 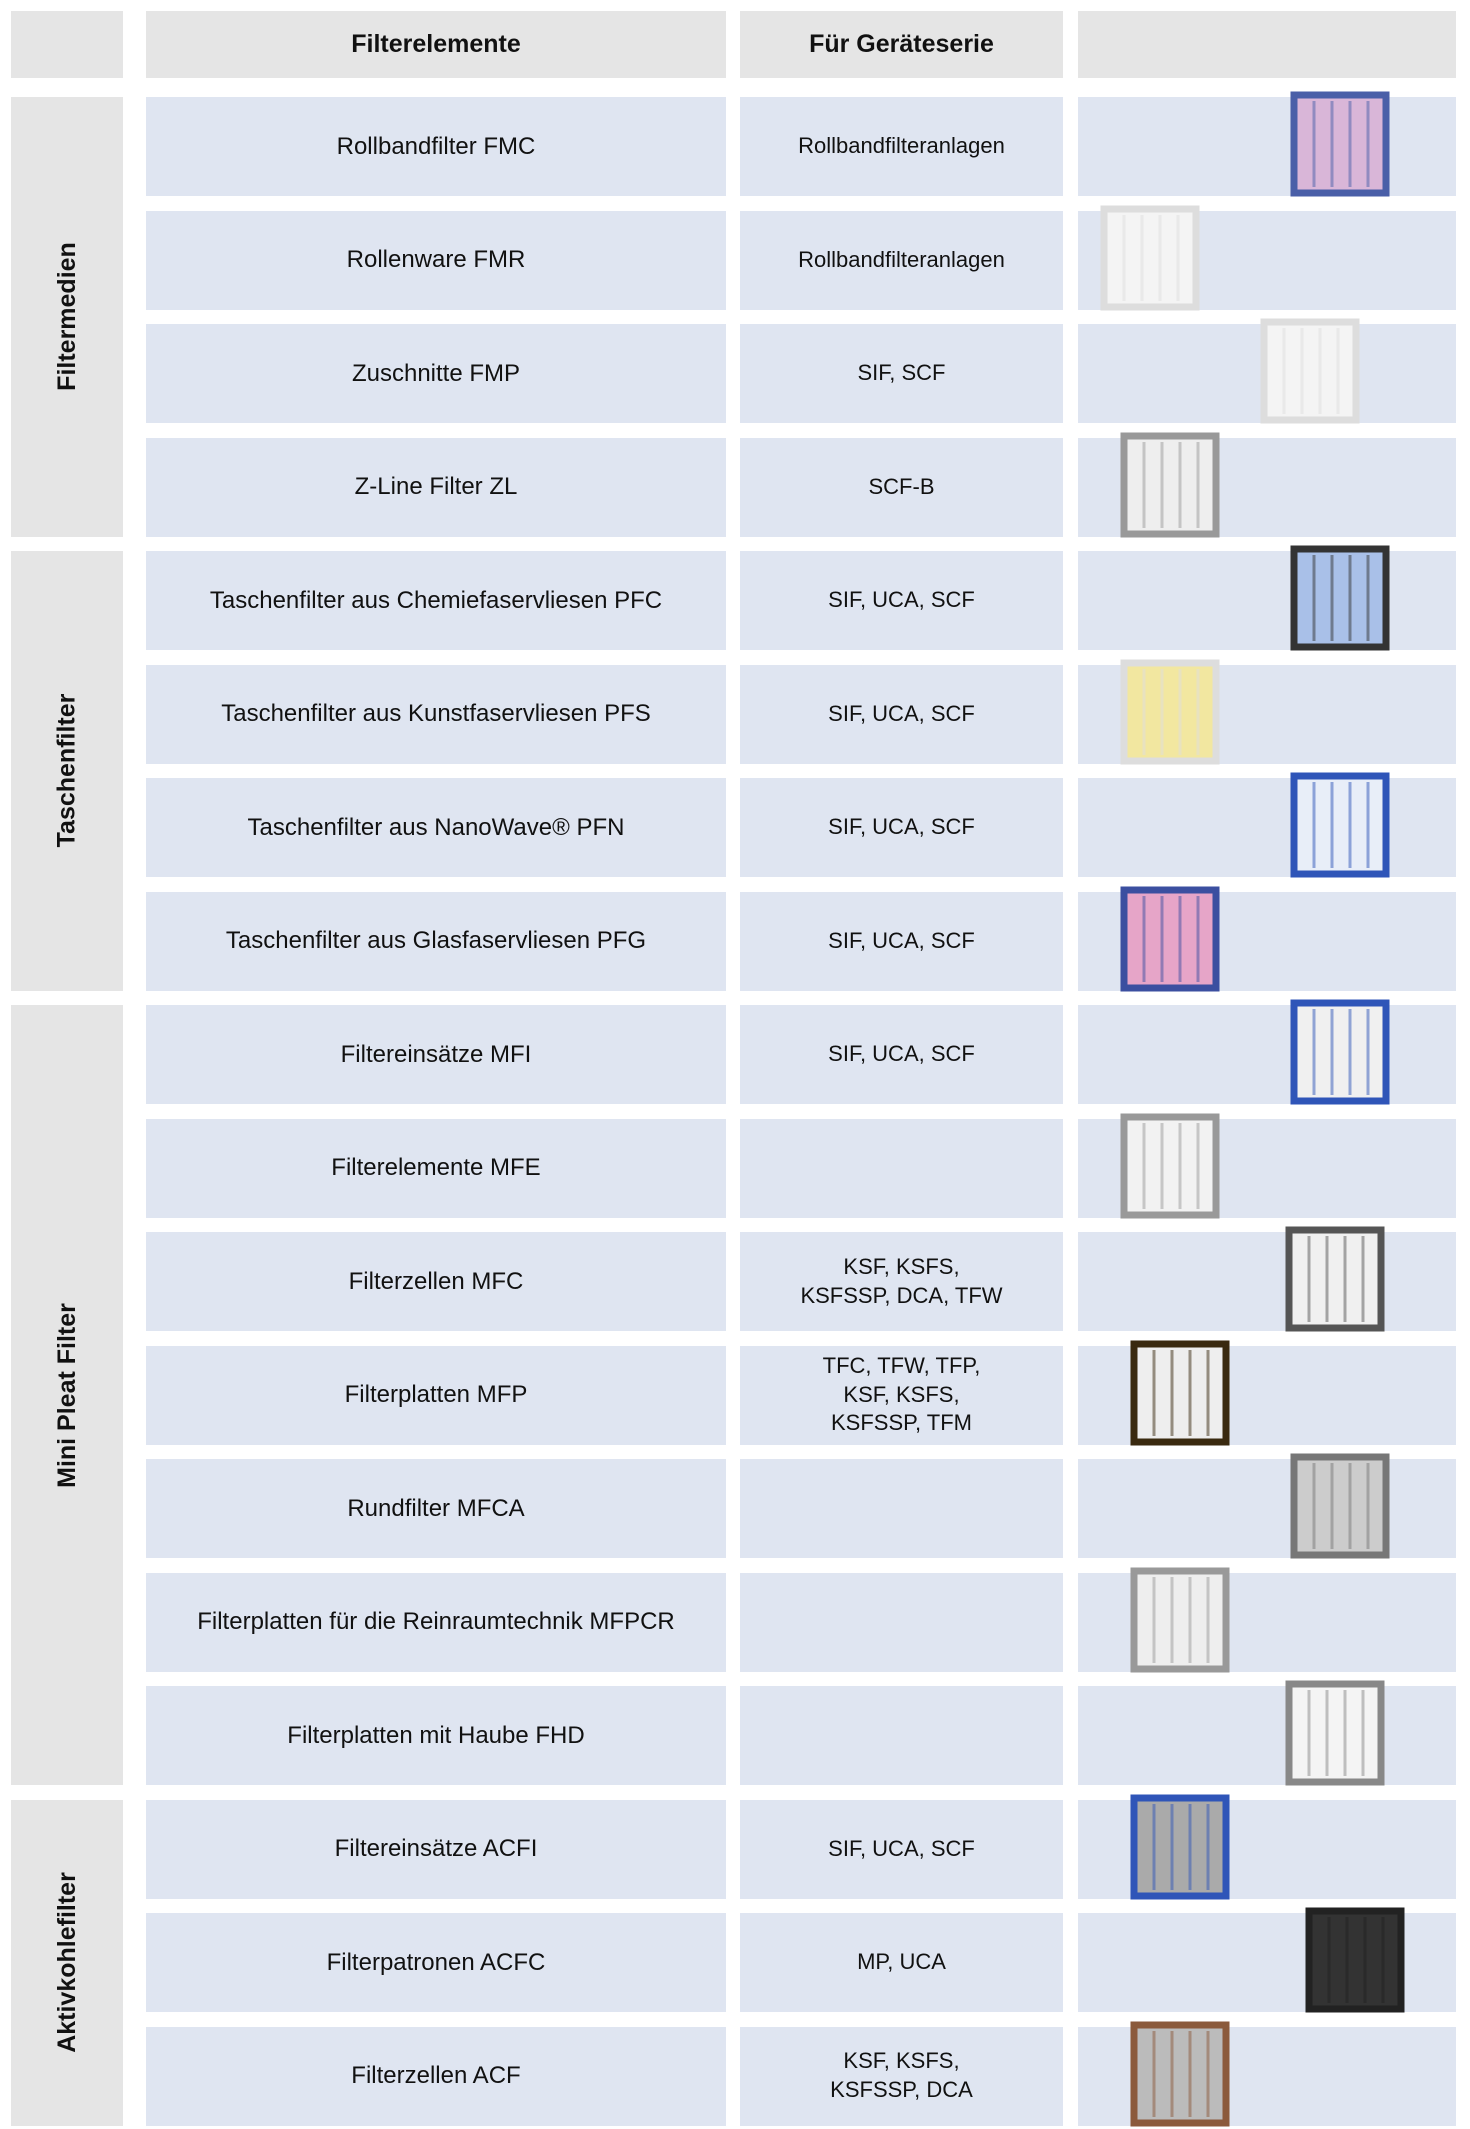 What do you see at coordinates (1267, 44) in the screenshot?
I see `header-image` at bounding box center [1267, 44].